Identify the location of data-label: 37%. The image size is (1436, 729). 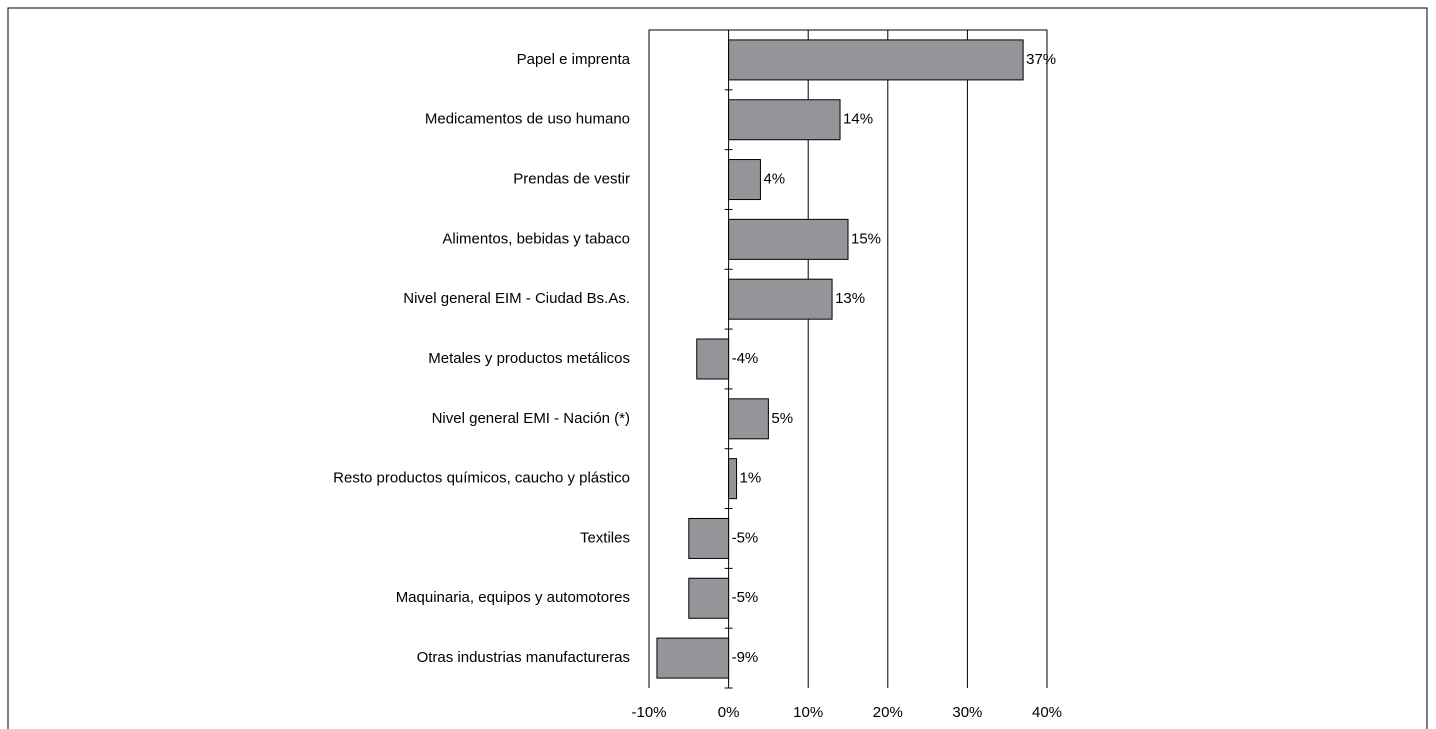
(1041, 59).